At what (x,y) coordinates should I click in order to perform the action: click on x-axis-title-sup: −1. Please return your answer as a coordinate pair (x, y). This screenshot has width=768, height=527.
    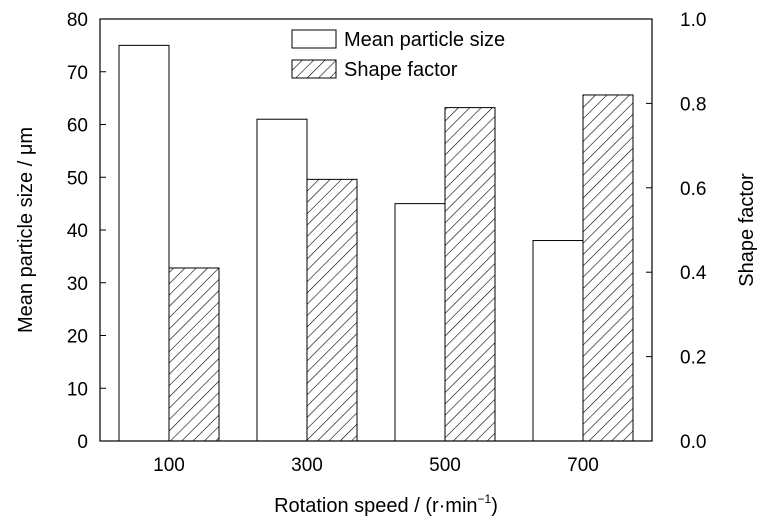
    Looking at the image, I should click on (485, 499).